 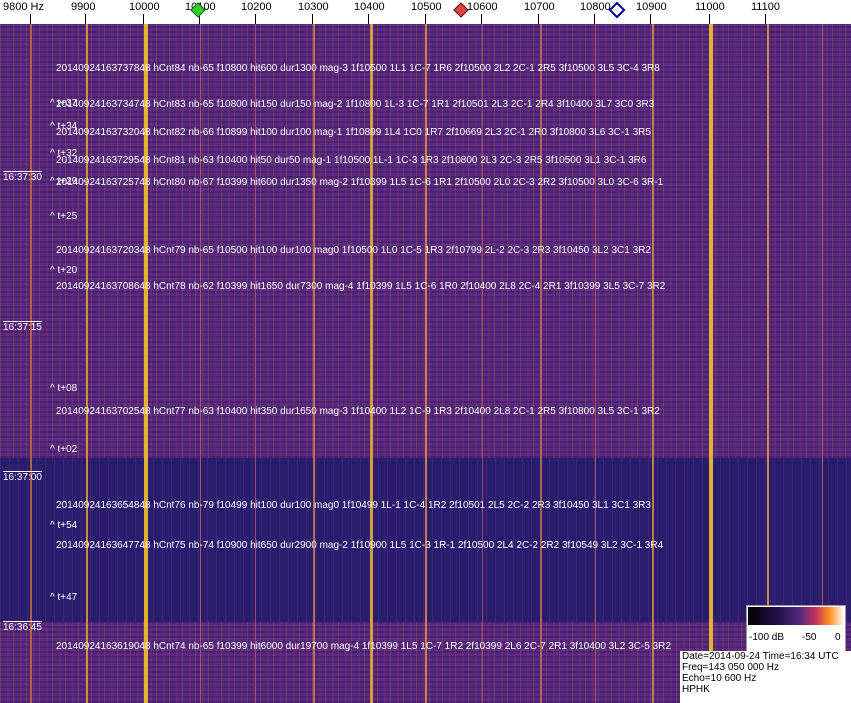 I want to click on freq-label: 10600, so click(x=482, y=7).